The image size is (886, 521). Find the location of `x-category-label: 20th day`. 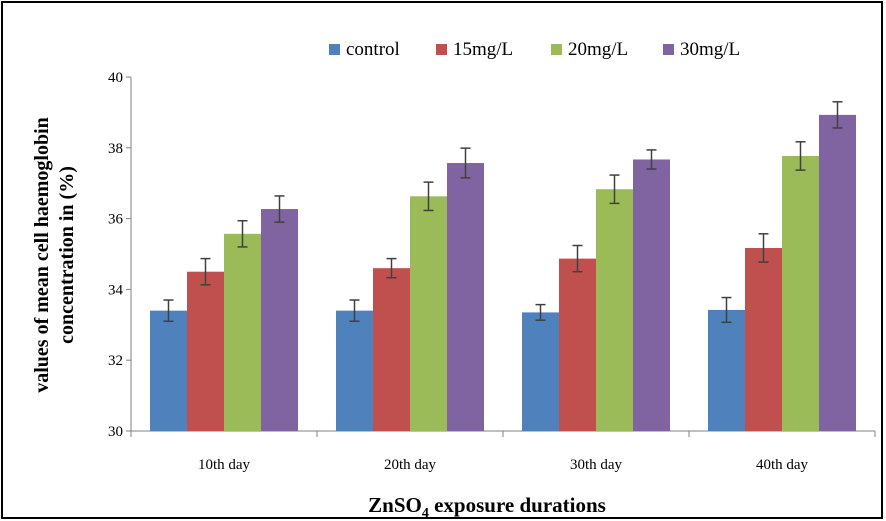

x-category-label: 20th day is located at coordinates (410, 465).